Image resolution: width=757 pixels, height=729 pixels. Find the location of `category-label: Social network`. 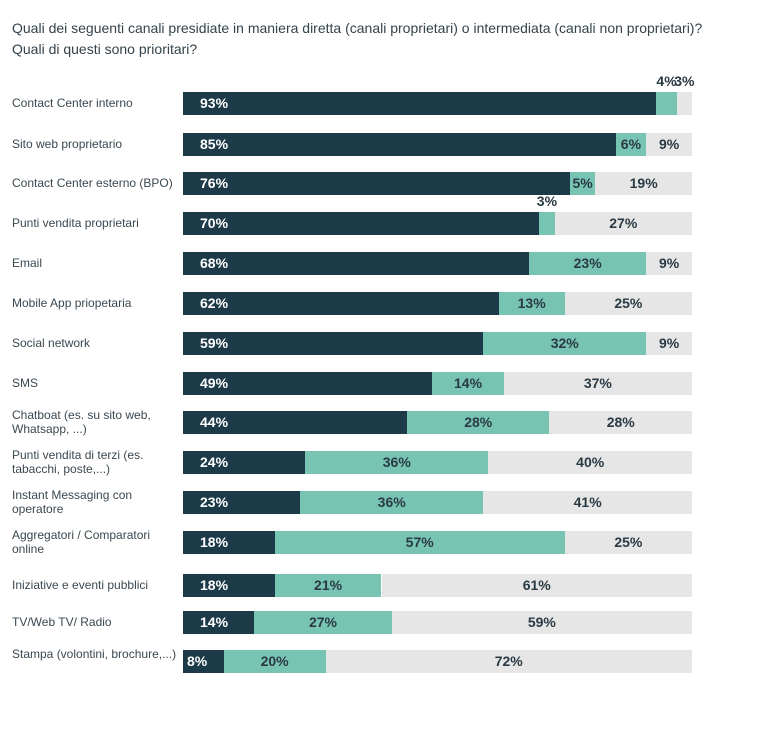

category-label: Social network is located at coordinates (51, 343).